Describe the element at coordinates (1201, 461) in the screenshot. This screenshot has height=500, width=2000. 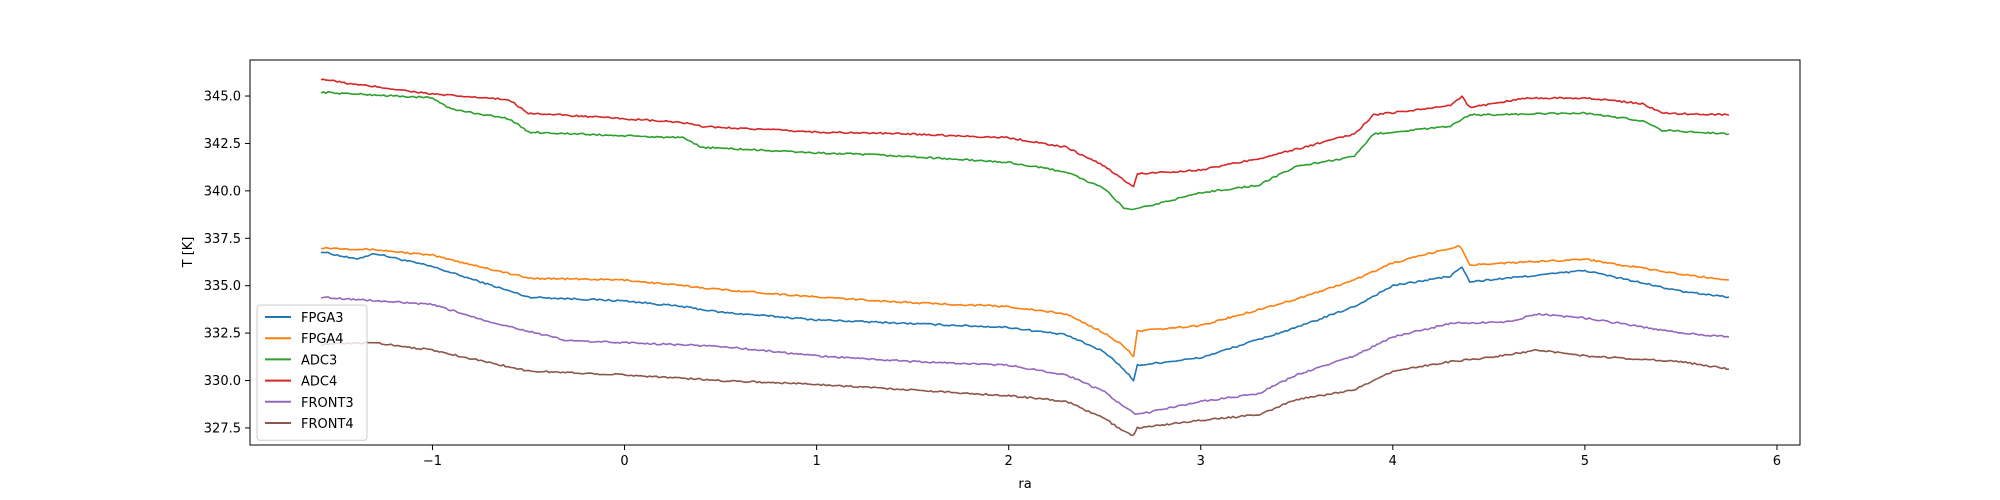
I see `x-tick-label: 3` at that location.